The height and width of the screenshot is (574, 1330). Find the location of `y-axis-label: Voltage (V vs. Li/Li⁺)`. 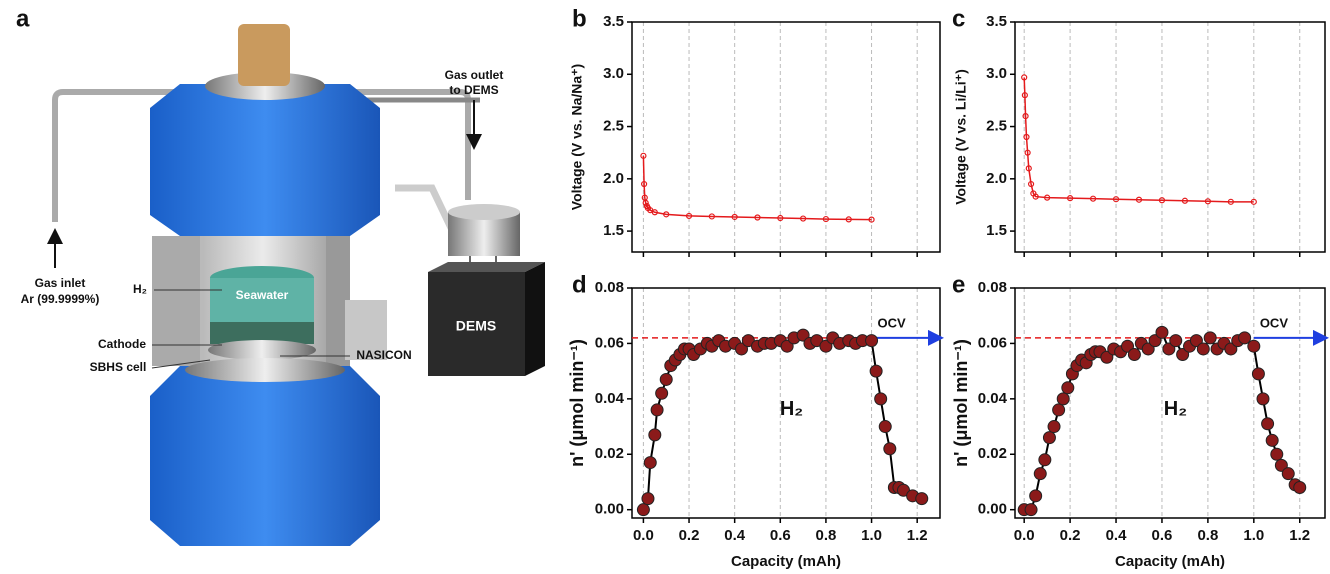

y-axis-label: Voltage (V vs. Li/Li⁺) is located at coordinates (961, 136).